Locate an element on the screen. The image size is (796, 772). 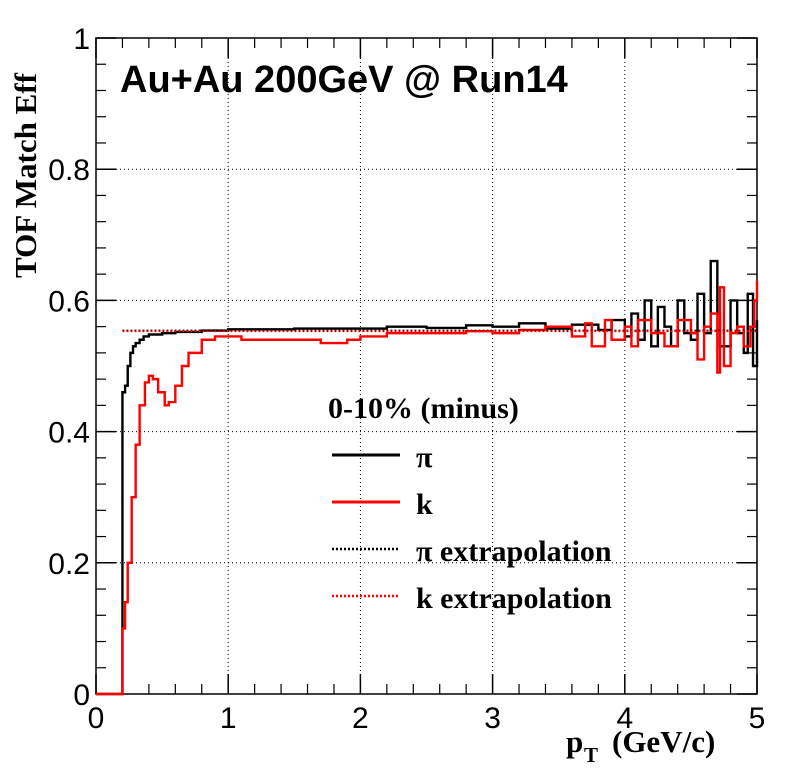
legend-label-1: k is located at coordinates (424, 504).